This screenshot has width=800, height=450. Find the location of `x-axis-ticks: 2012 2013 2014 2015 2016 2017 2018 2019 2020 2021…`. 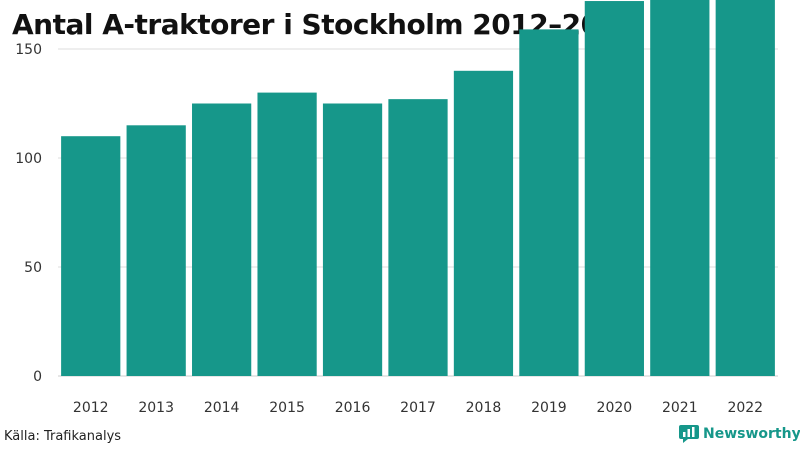

x-axis-ticks: 2012 2013 2014 2015 2016 2017 2018 2019 2020 2021… is located at coordinates (418, 408).